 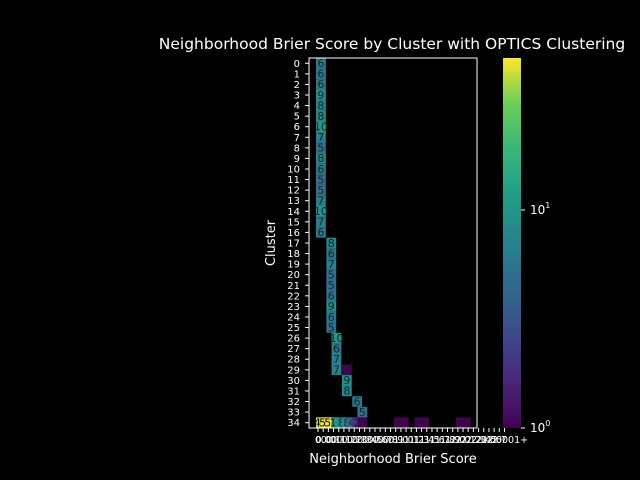 I want to click on y-tick-label: 19, so click(x=293, y=265).